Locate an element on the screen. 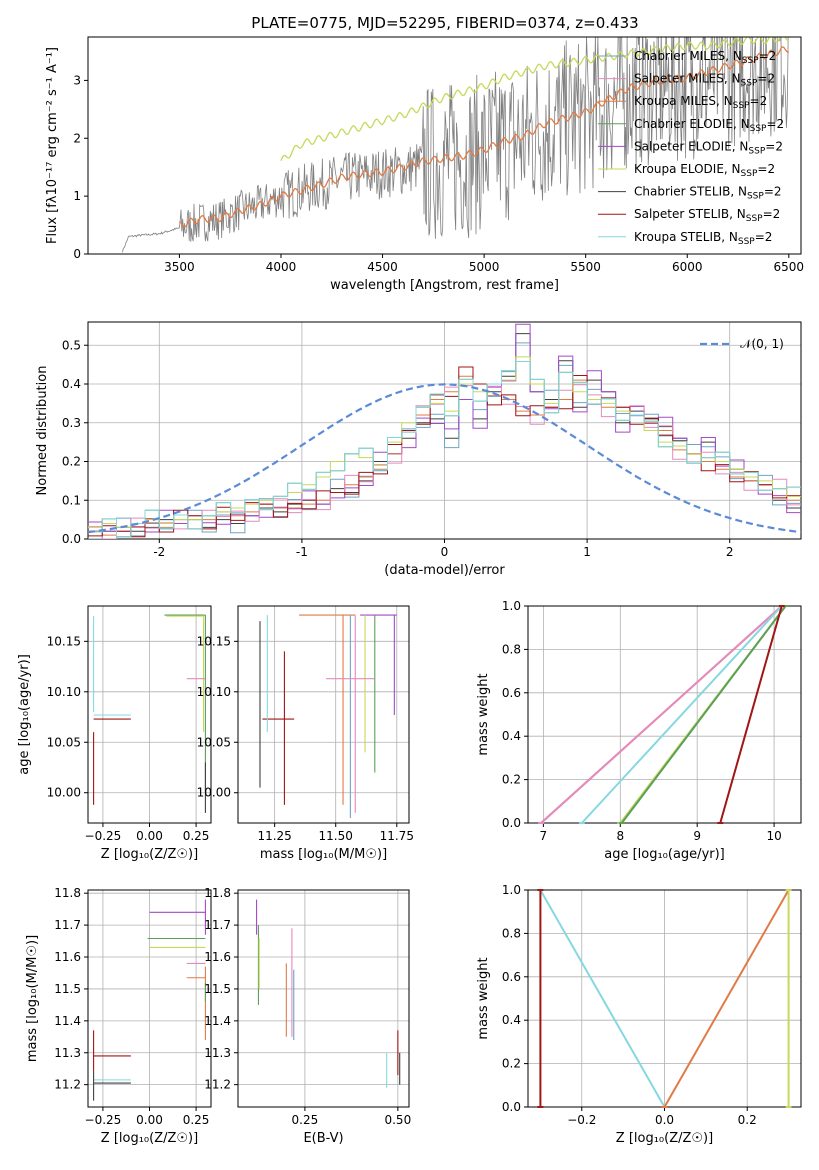  legend-label: Salpeter MILES, NSSP=2 is located at coordinates (704, 80).